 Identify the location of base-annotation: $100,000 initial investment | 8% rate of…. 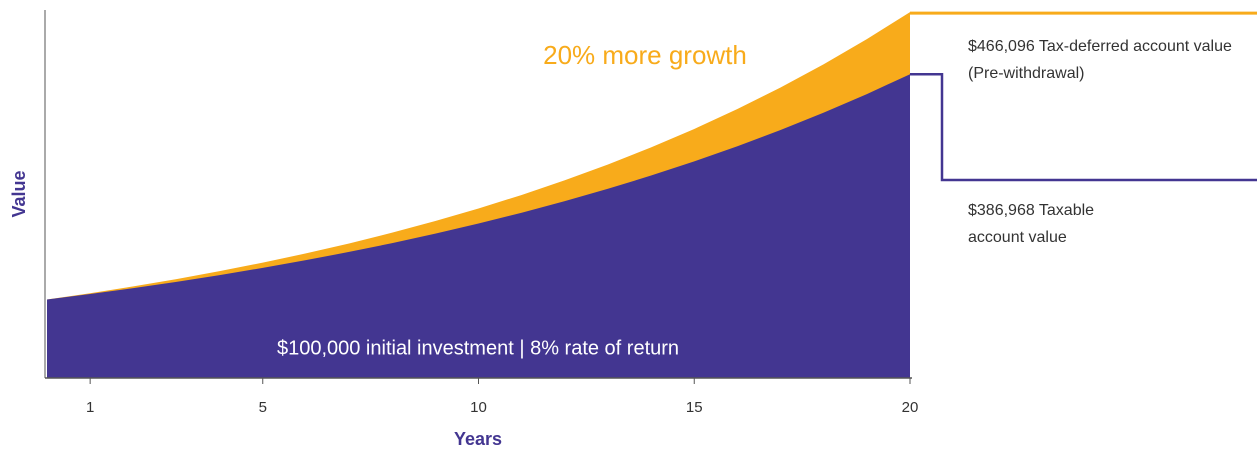
(478, 348).